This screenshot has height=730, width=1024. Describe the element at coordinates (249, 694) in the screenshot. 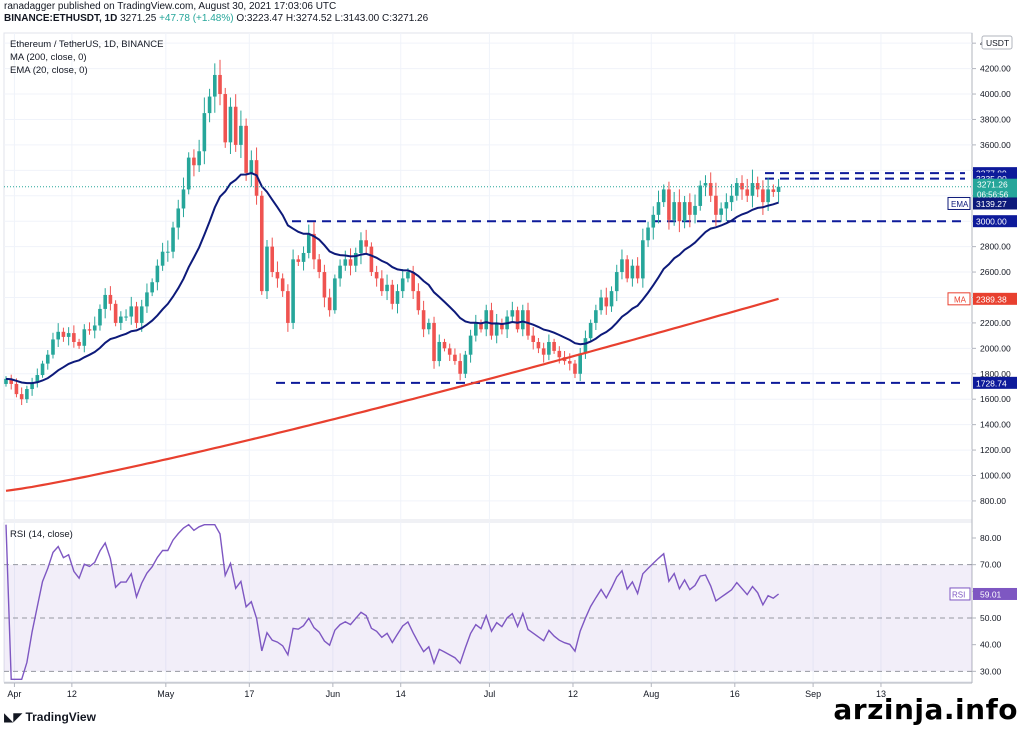

I see `time-tick-label: 17` at that location.